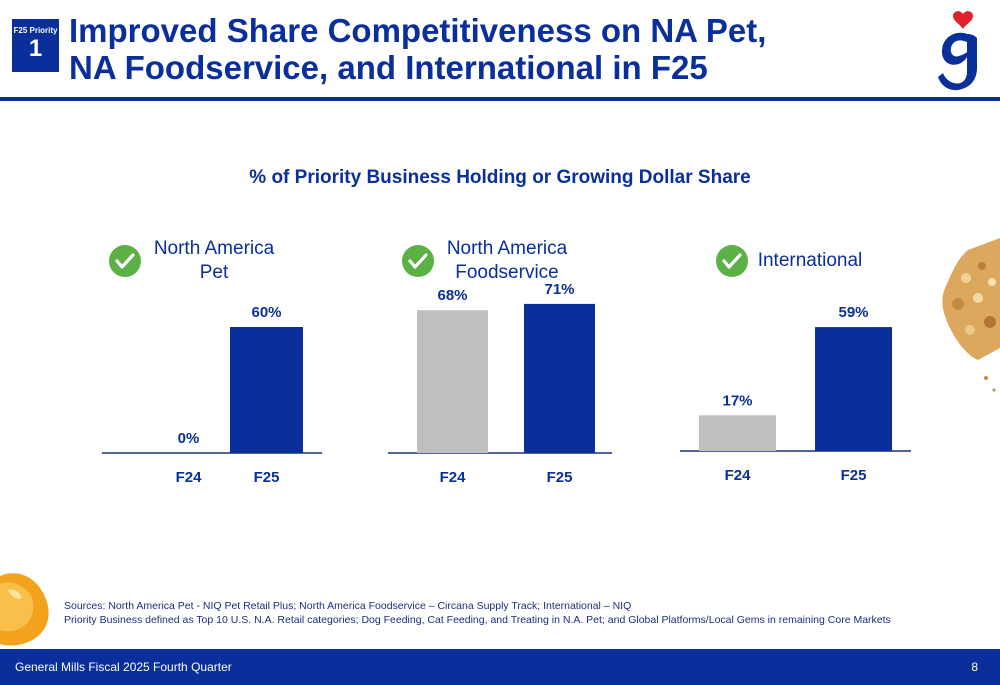  I want to click on panel-name-line: International, so click(810, 260).